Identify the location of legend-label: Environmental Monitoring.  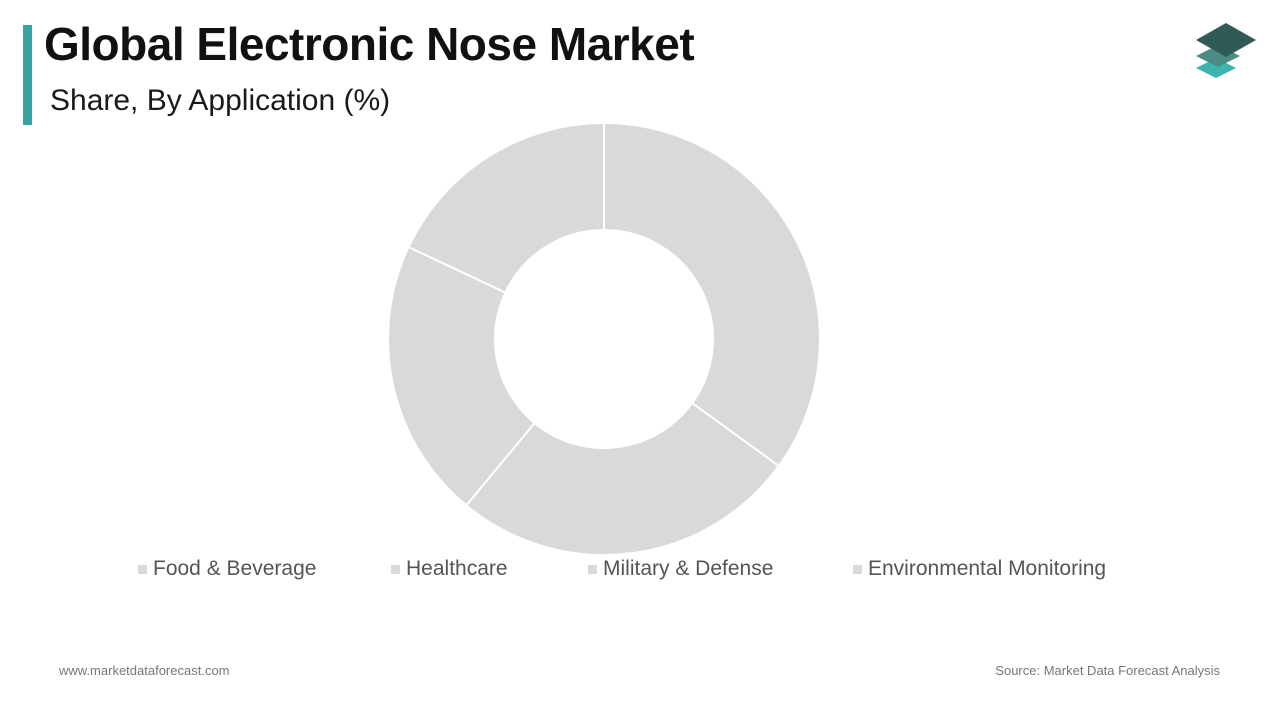
(987, 568).